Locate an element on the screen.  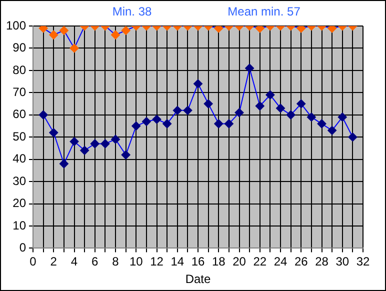
y-tick-label: 20 is located at coordinates (19, 203).